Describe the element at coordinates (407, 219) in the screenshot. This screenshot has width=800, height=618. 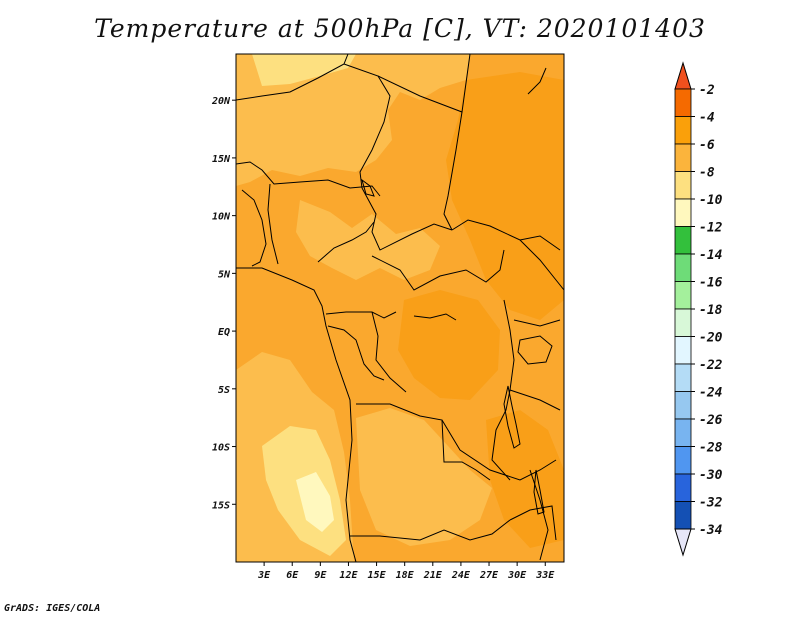
I see `border-chad-south` at that location.